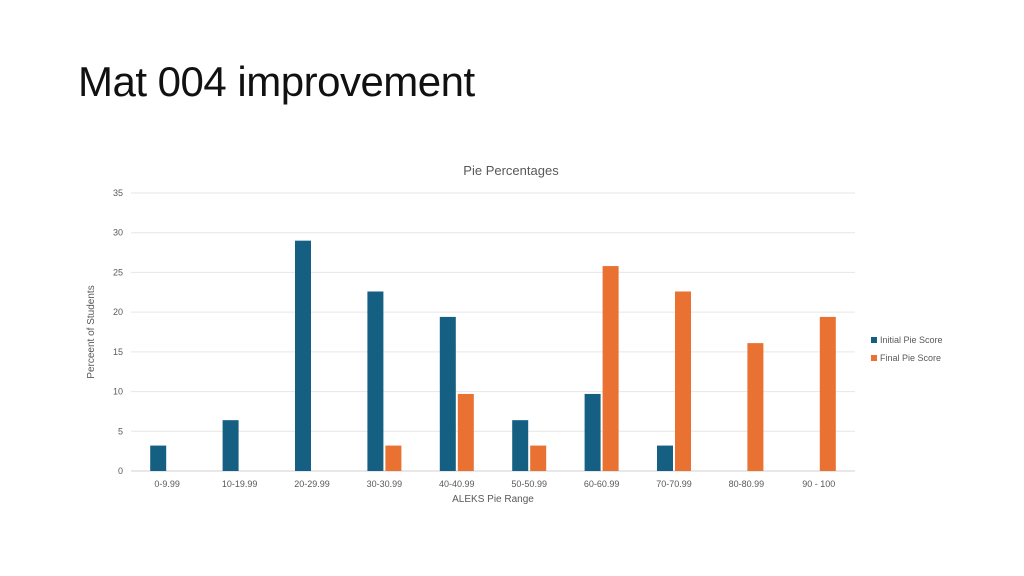  I want to click on y-tick-label: 35, so click(118, 193).